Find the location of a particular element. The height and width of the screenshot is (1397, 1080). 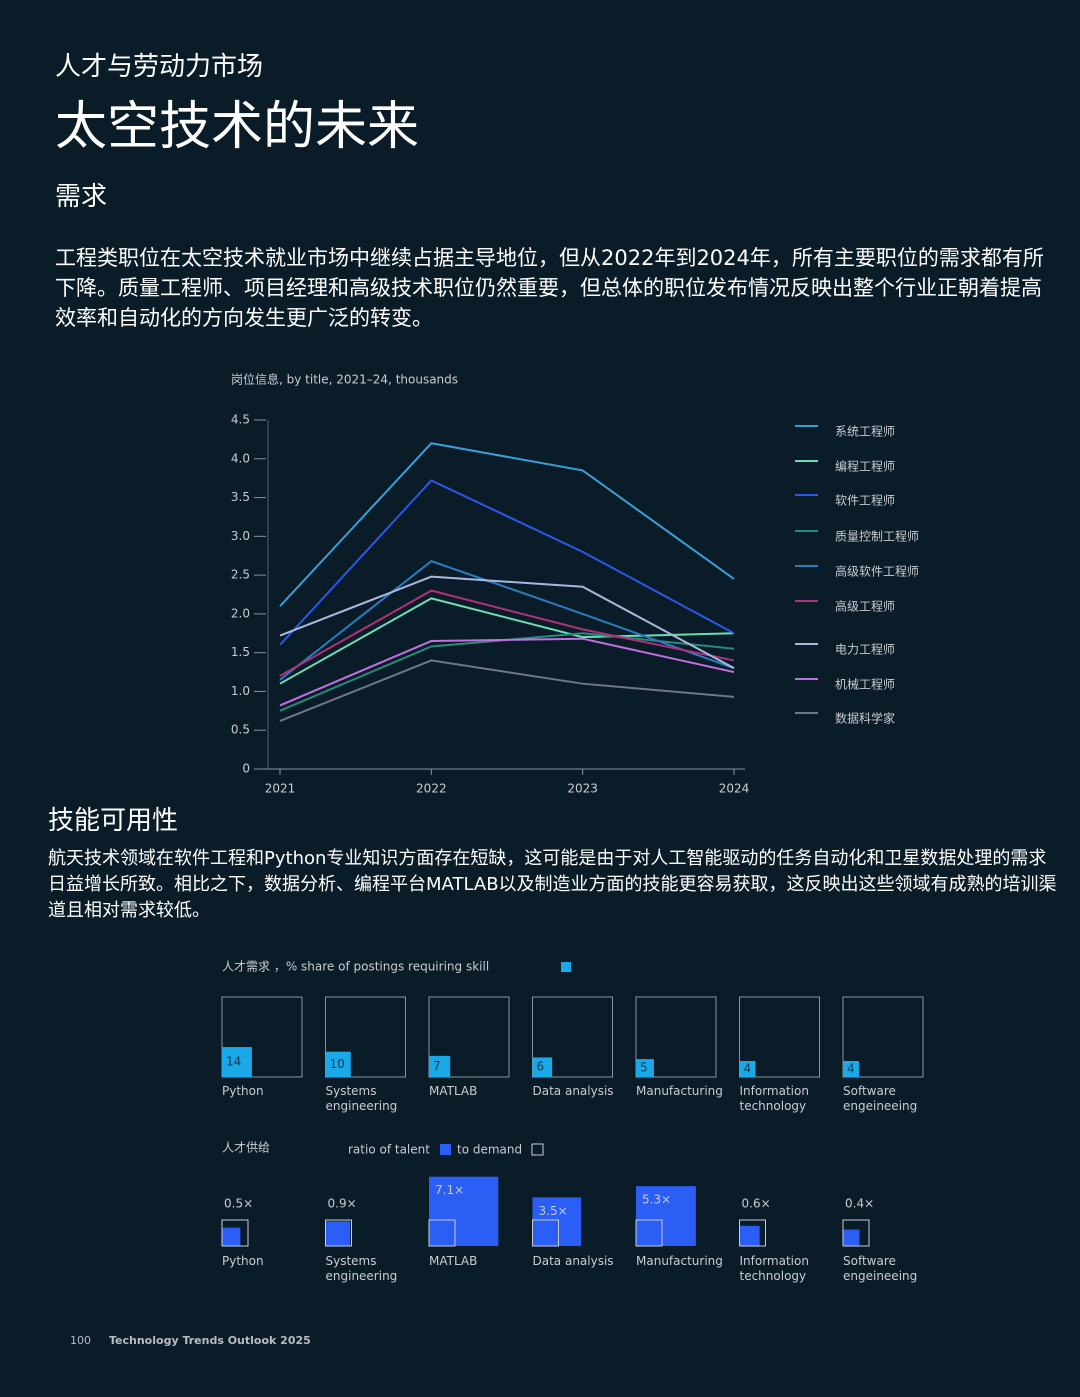

legend-label: 质量控制工程师 is located at coordinates (877, 536).